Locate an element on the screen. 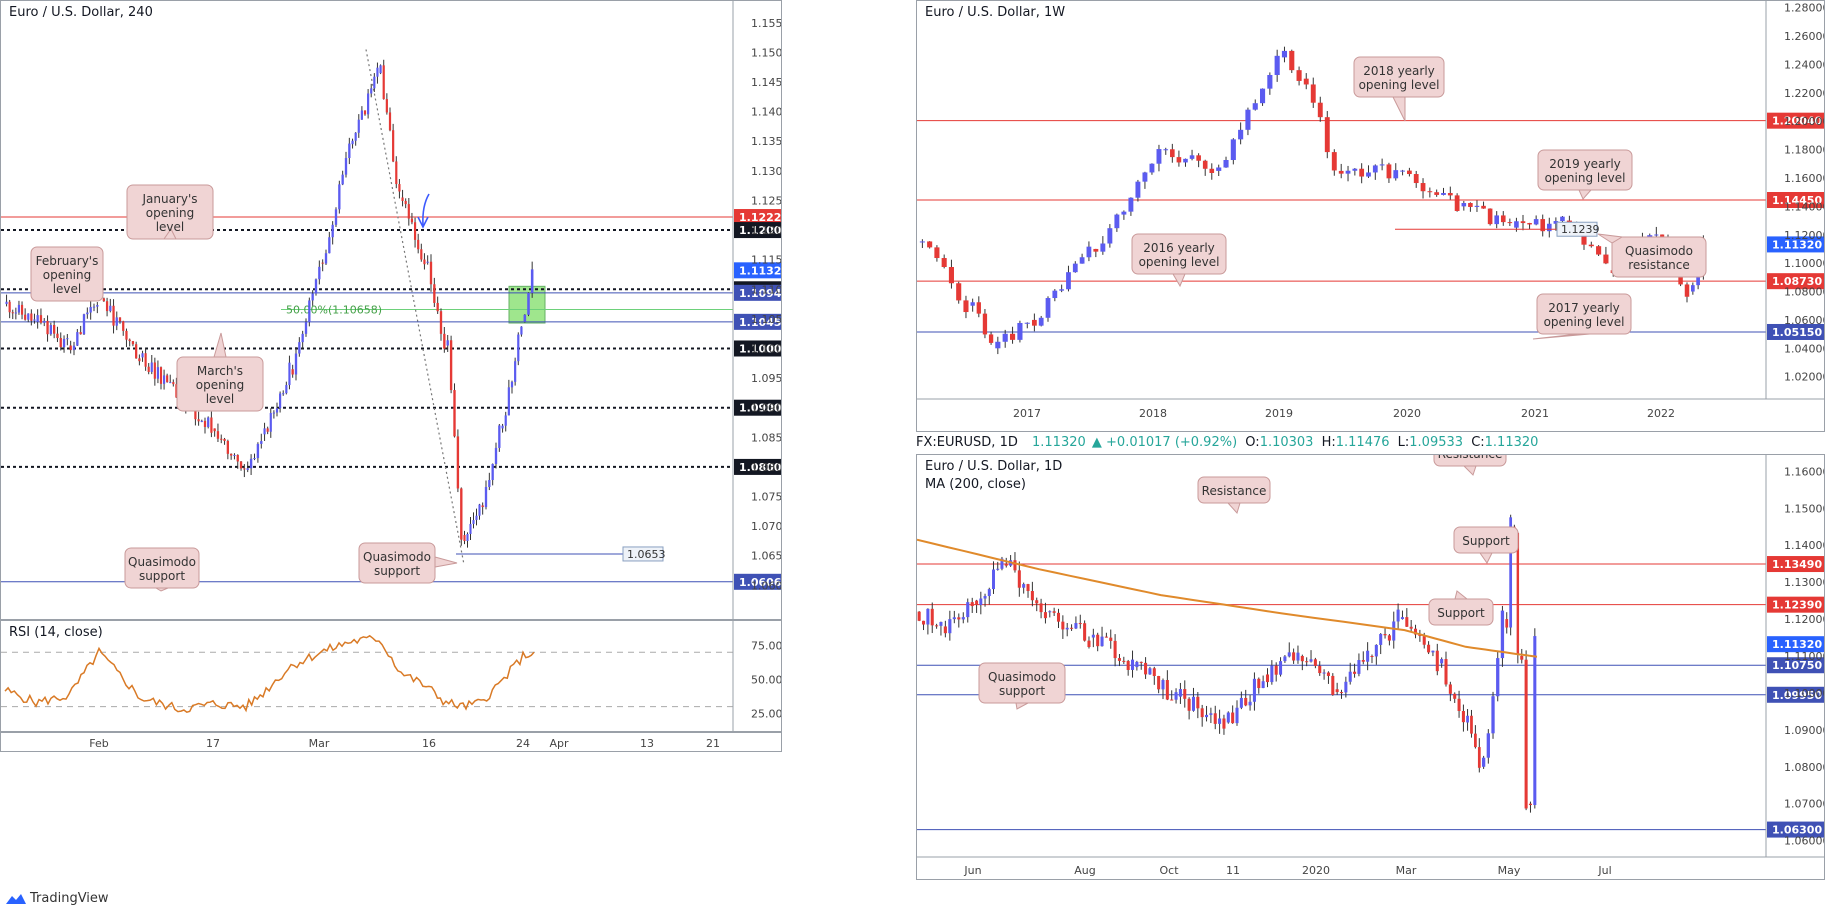  daily-annotation-text: Resistance is located at coordinates (1234, 491).